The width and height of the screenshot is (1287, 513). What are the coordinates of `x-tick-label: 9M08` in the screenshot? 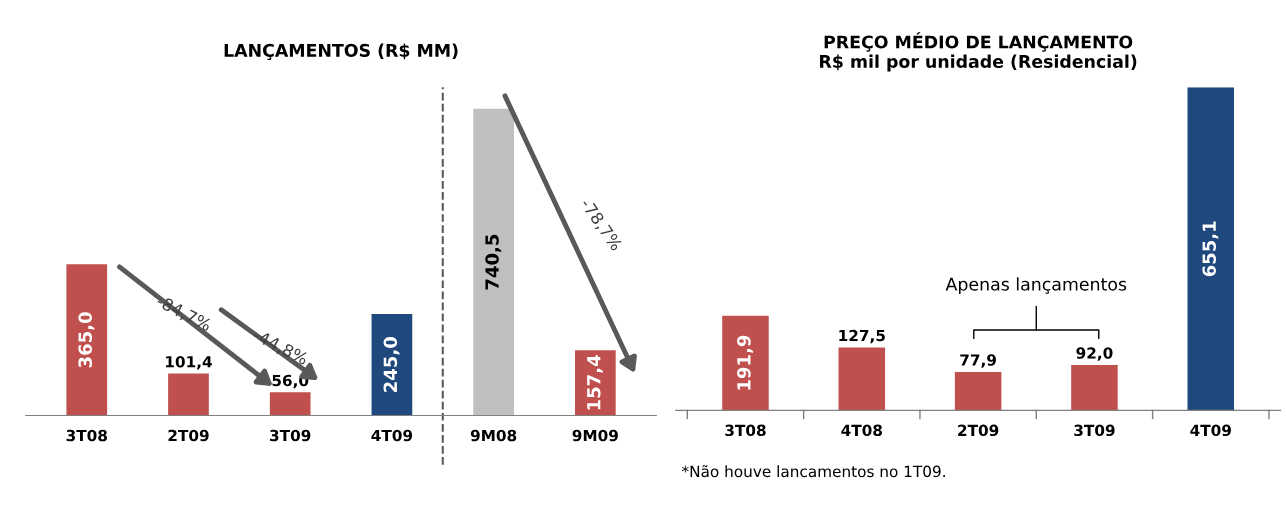 It's located at (493, 435).